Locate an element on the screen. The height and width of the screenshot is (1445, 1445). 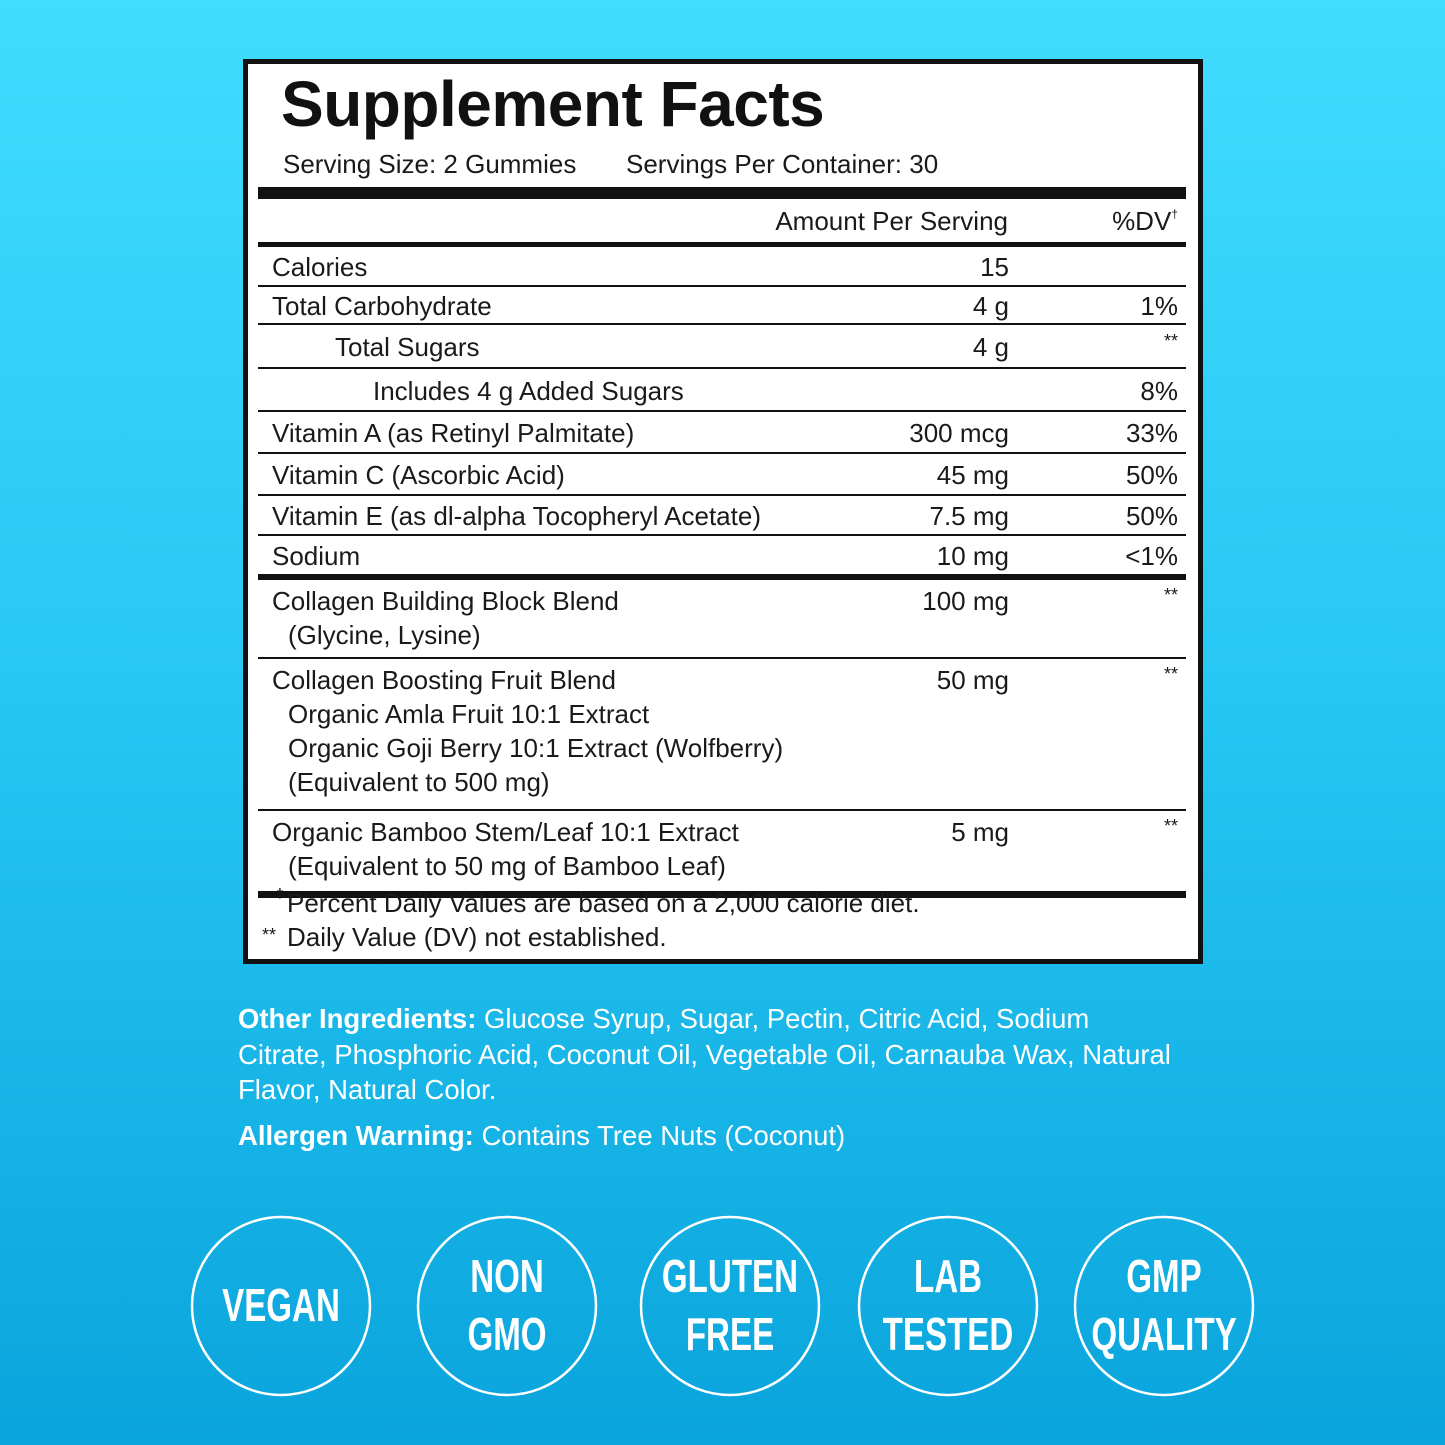
badge-text: TESTED is located at coordinates (948, 1335).